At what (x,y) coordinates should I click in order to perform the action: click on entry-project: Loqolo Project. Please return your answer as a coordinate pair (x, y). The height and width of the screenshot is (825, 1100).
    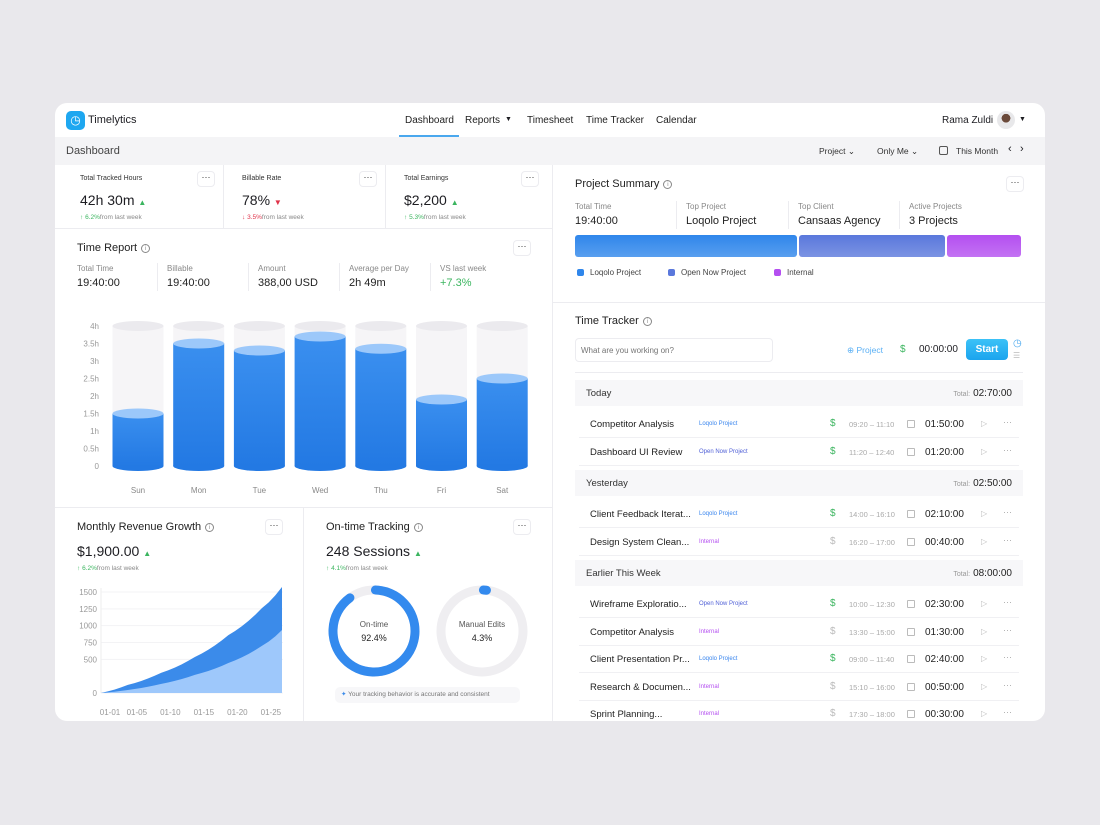
    Looking at the image, I should click on (718, 659).